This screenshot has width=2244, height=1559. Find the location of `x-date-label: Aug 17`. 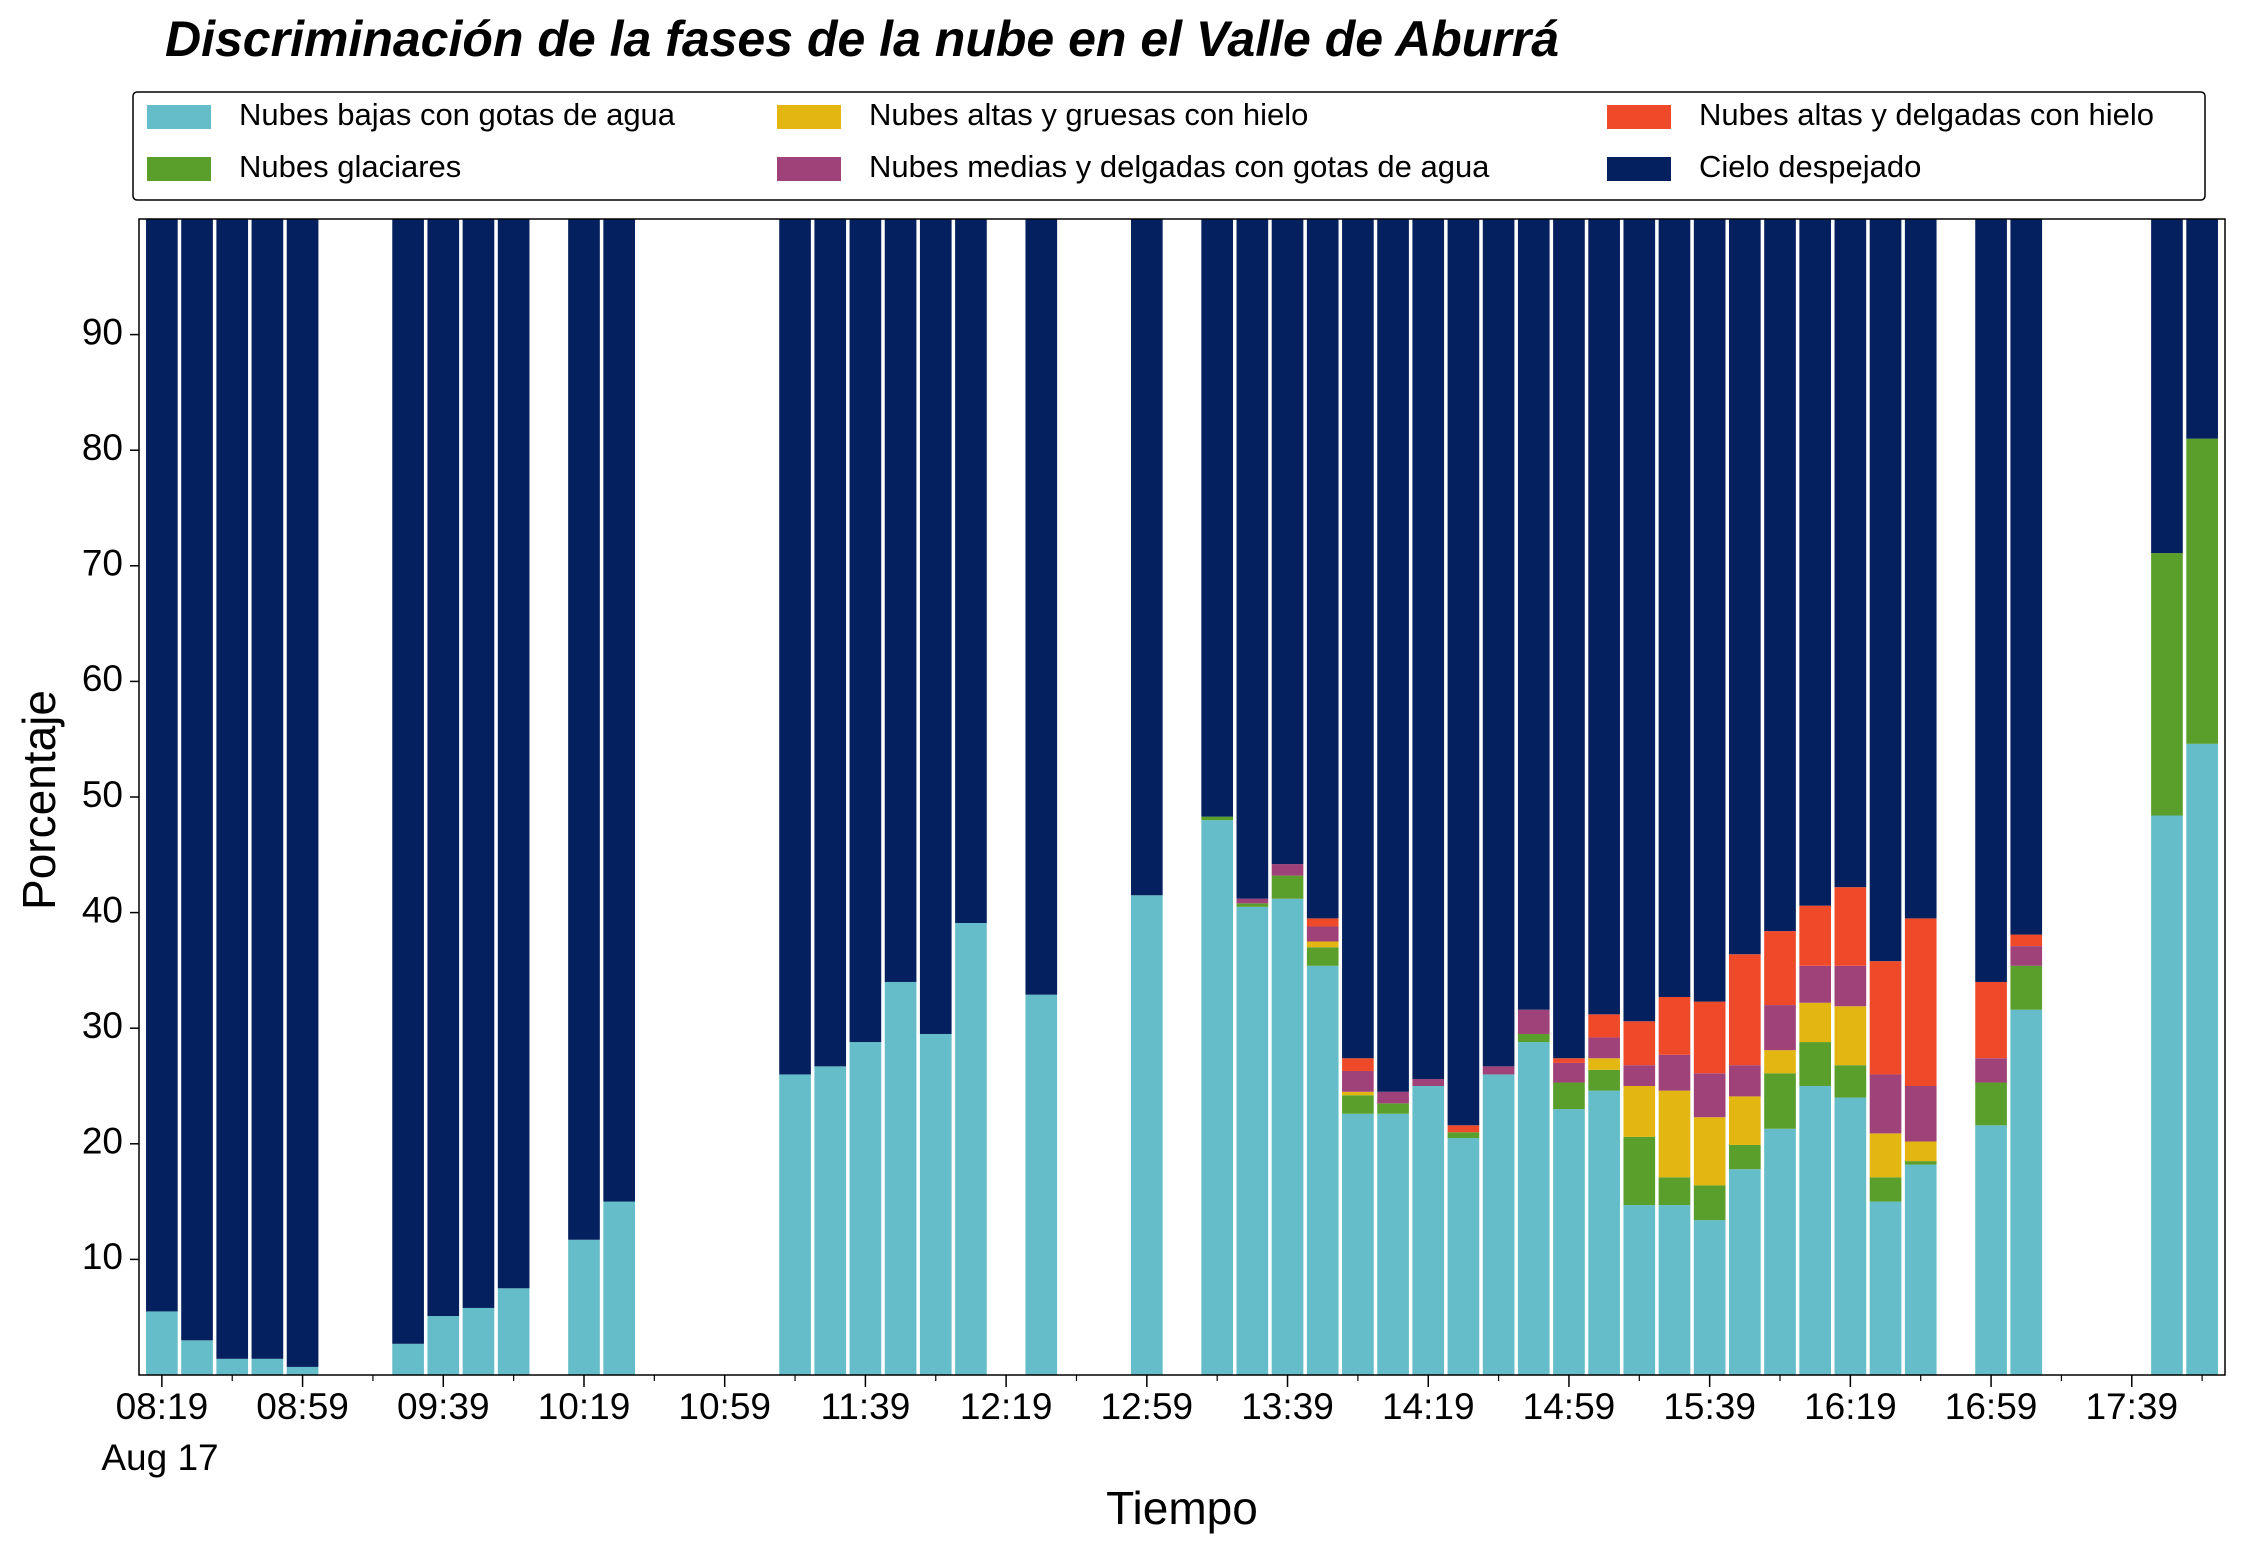

x-date-label: Aug 17 is located at coordinates (159, 1457).